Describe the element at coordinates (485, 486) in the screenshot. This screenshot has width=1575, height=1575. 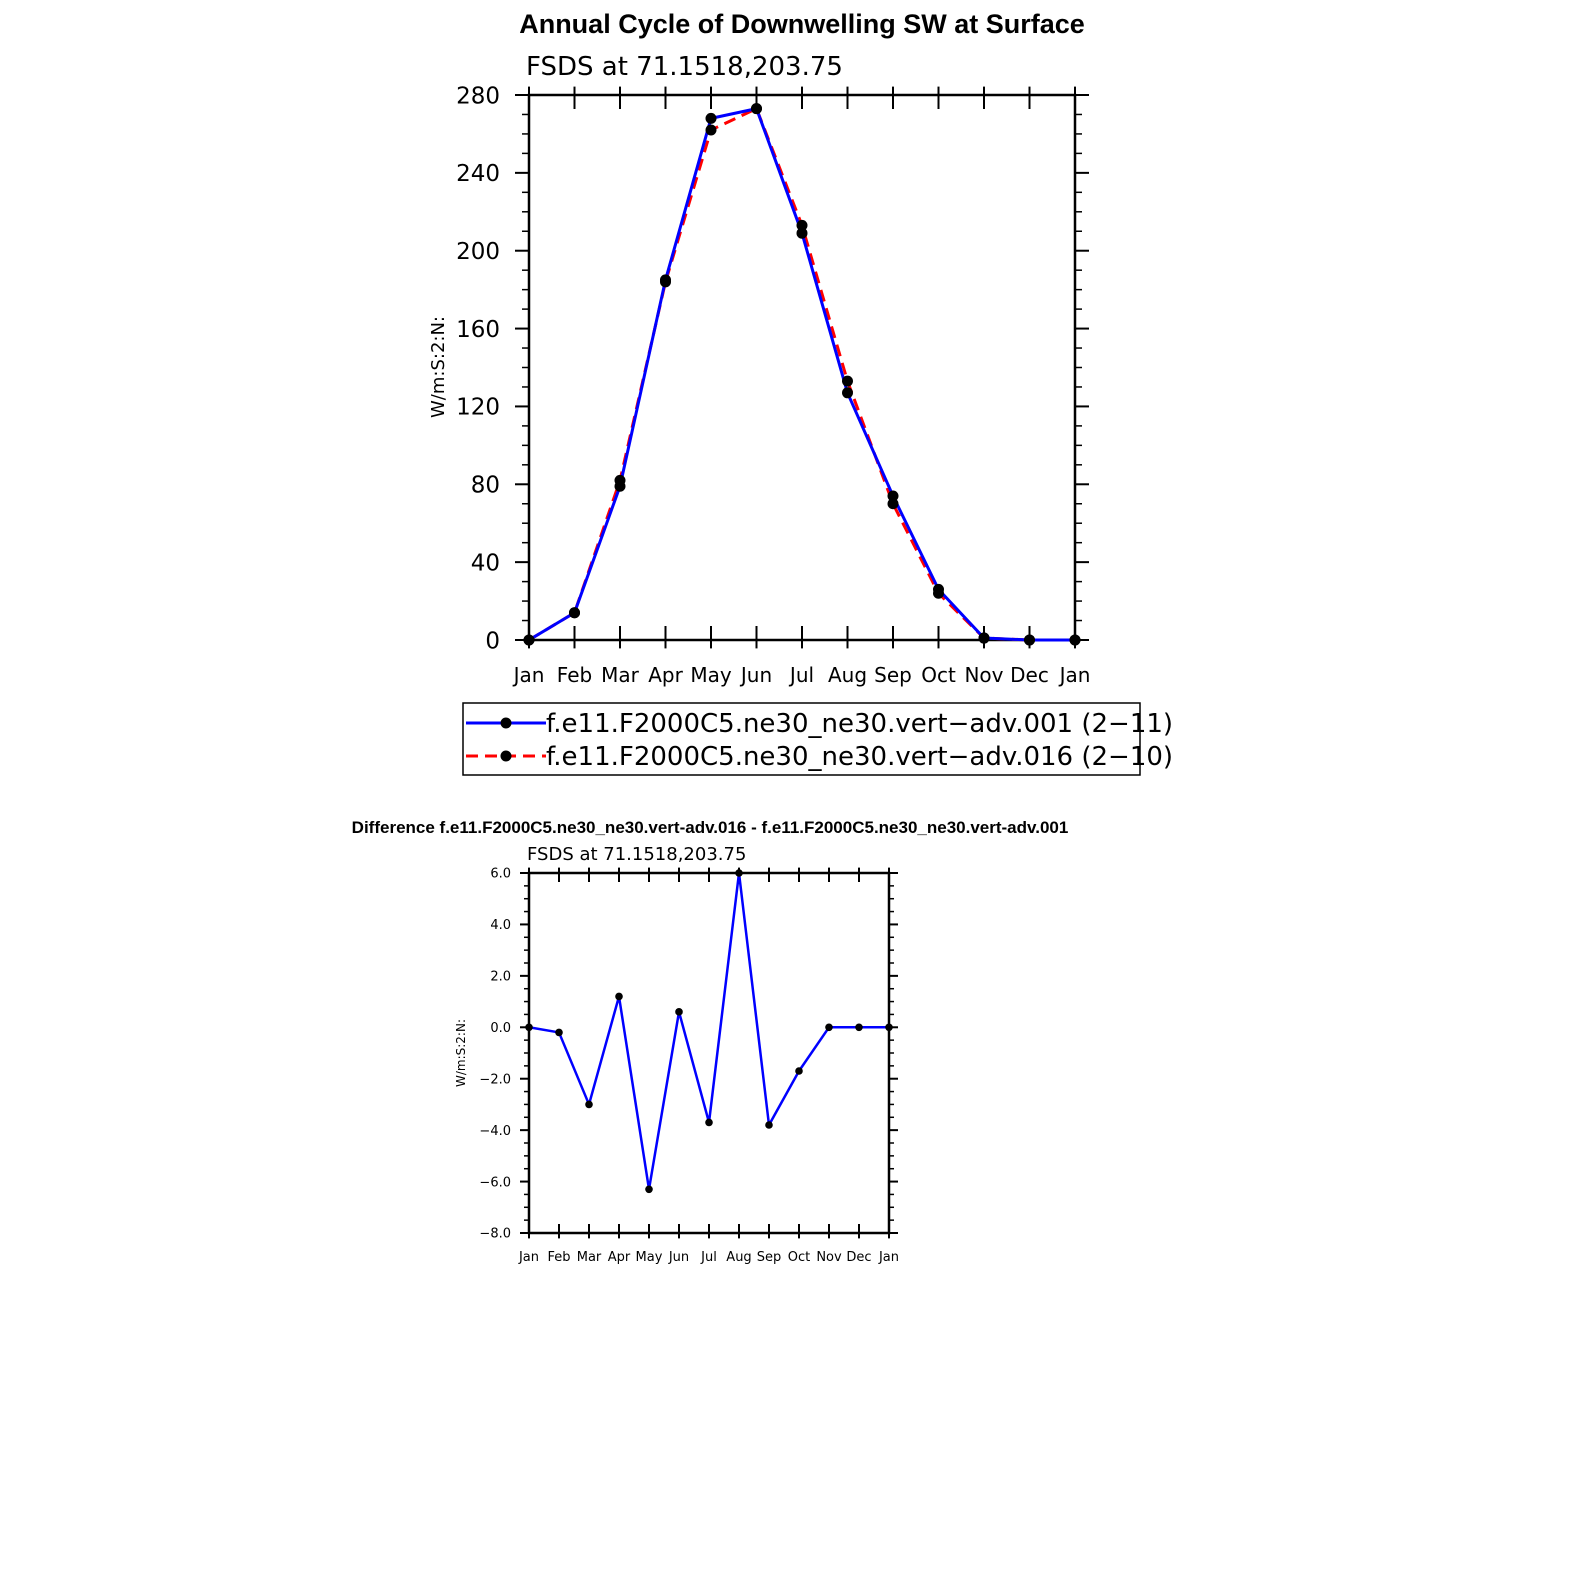
I see `y-tick-label: 80` at that location.